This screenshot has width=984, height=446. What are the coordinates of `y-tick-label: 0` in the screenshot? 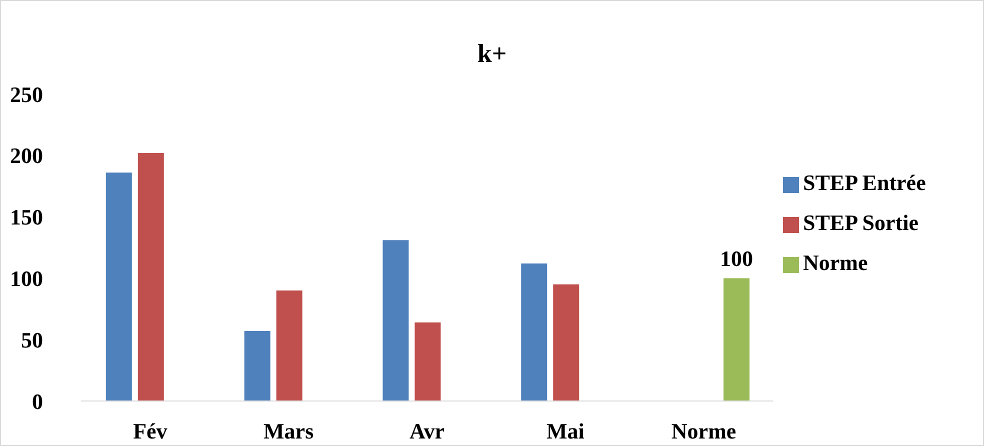 It's located at (37, 401).